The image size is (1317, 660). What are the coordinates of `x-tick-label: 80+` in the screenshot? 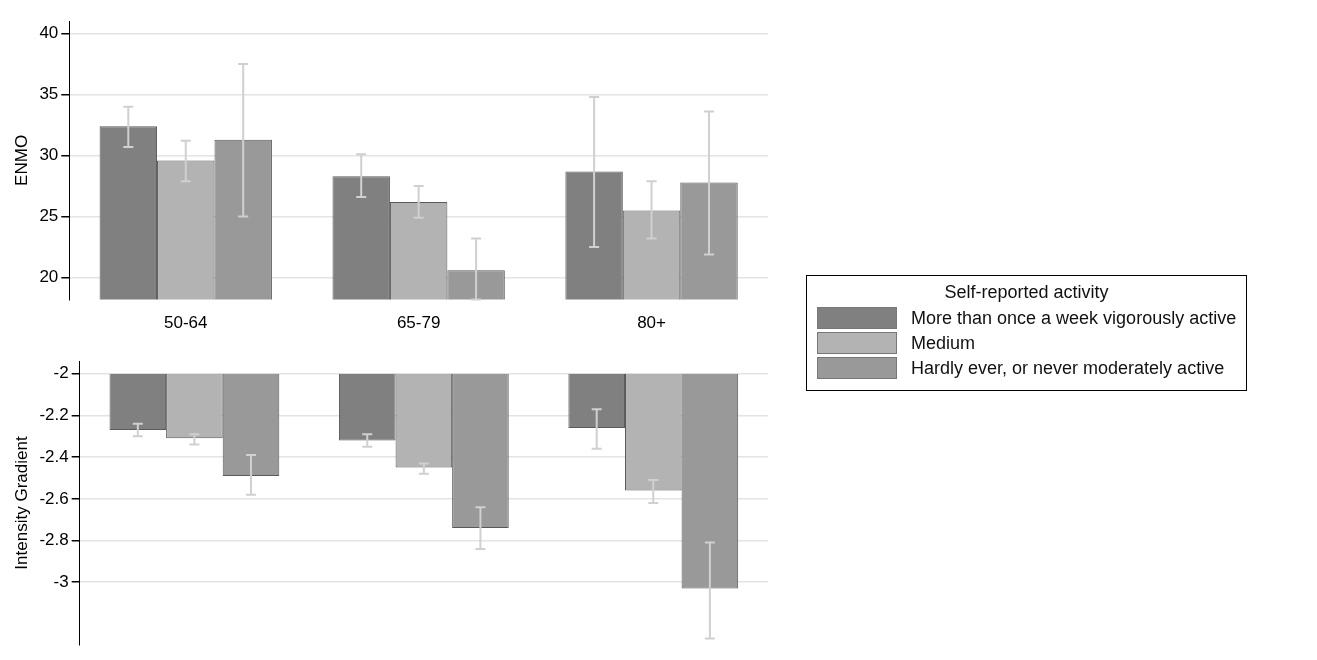 It's located at (652, 323).